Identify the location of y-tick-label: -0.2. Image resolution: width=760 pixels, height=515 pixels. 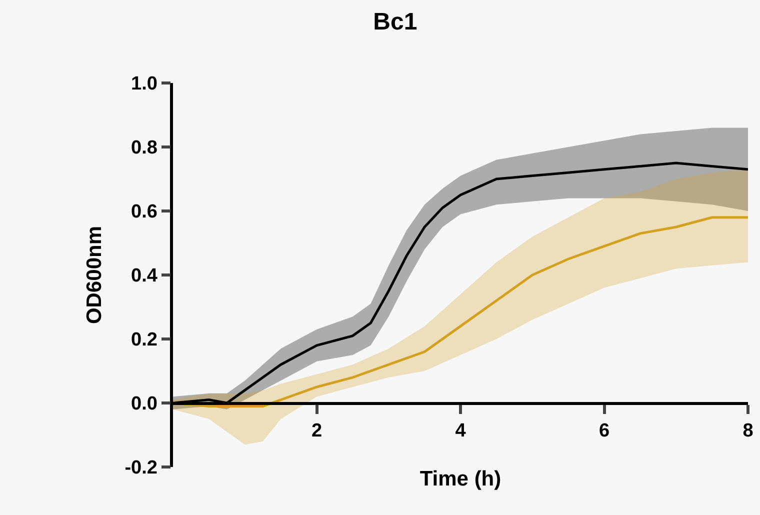
(141, 468).